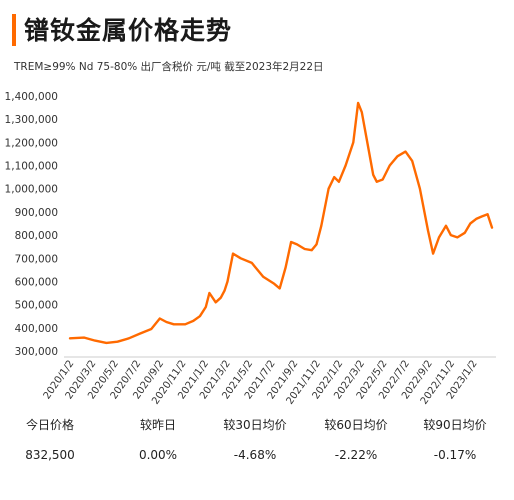 This screenshot has height=500, width=514. What do you see at coordinates (158, 455) in the screenshot?
I see `stat-value-vs-yesterday: 0.00%` at bounding box center [158, 455].